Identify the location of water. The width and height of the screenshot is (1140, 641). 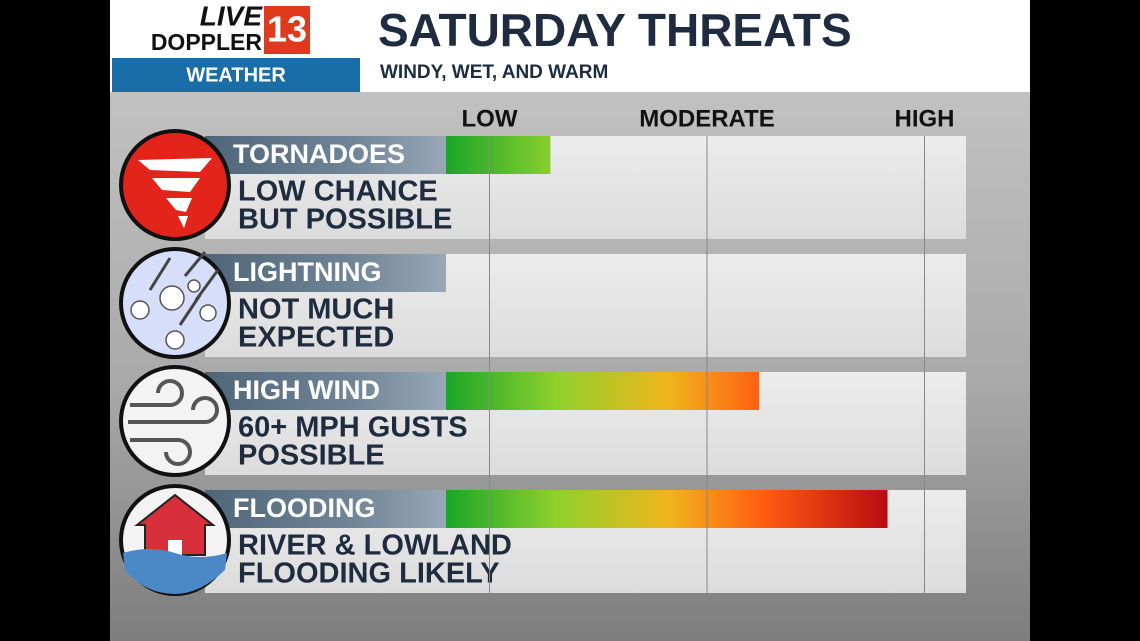
(175, 571).